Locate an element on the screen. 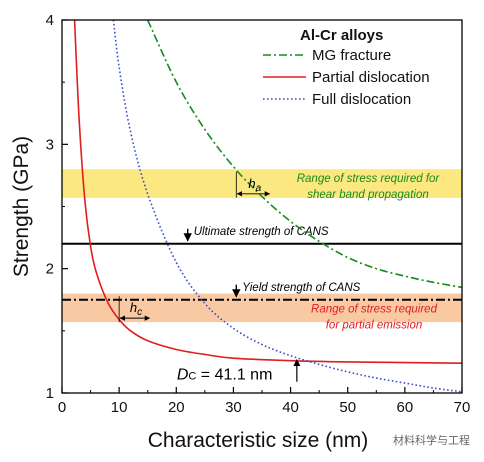  refline-label-yield-strength: Yield strength of CANS is located at coordinates (301, 288).